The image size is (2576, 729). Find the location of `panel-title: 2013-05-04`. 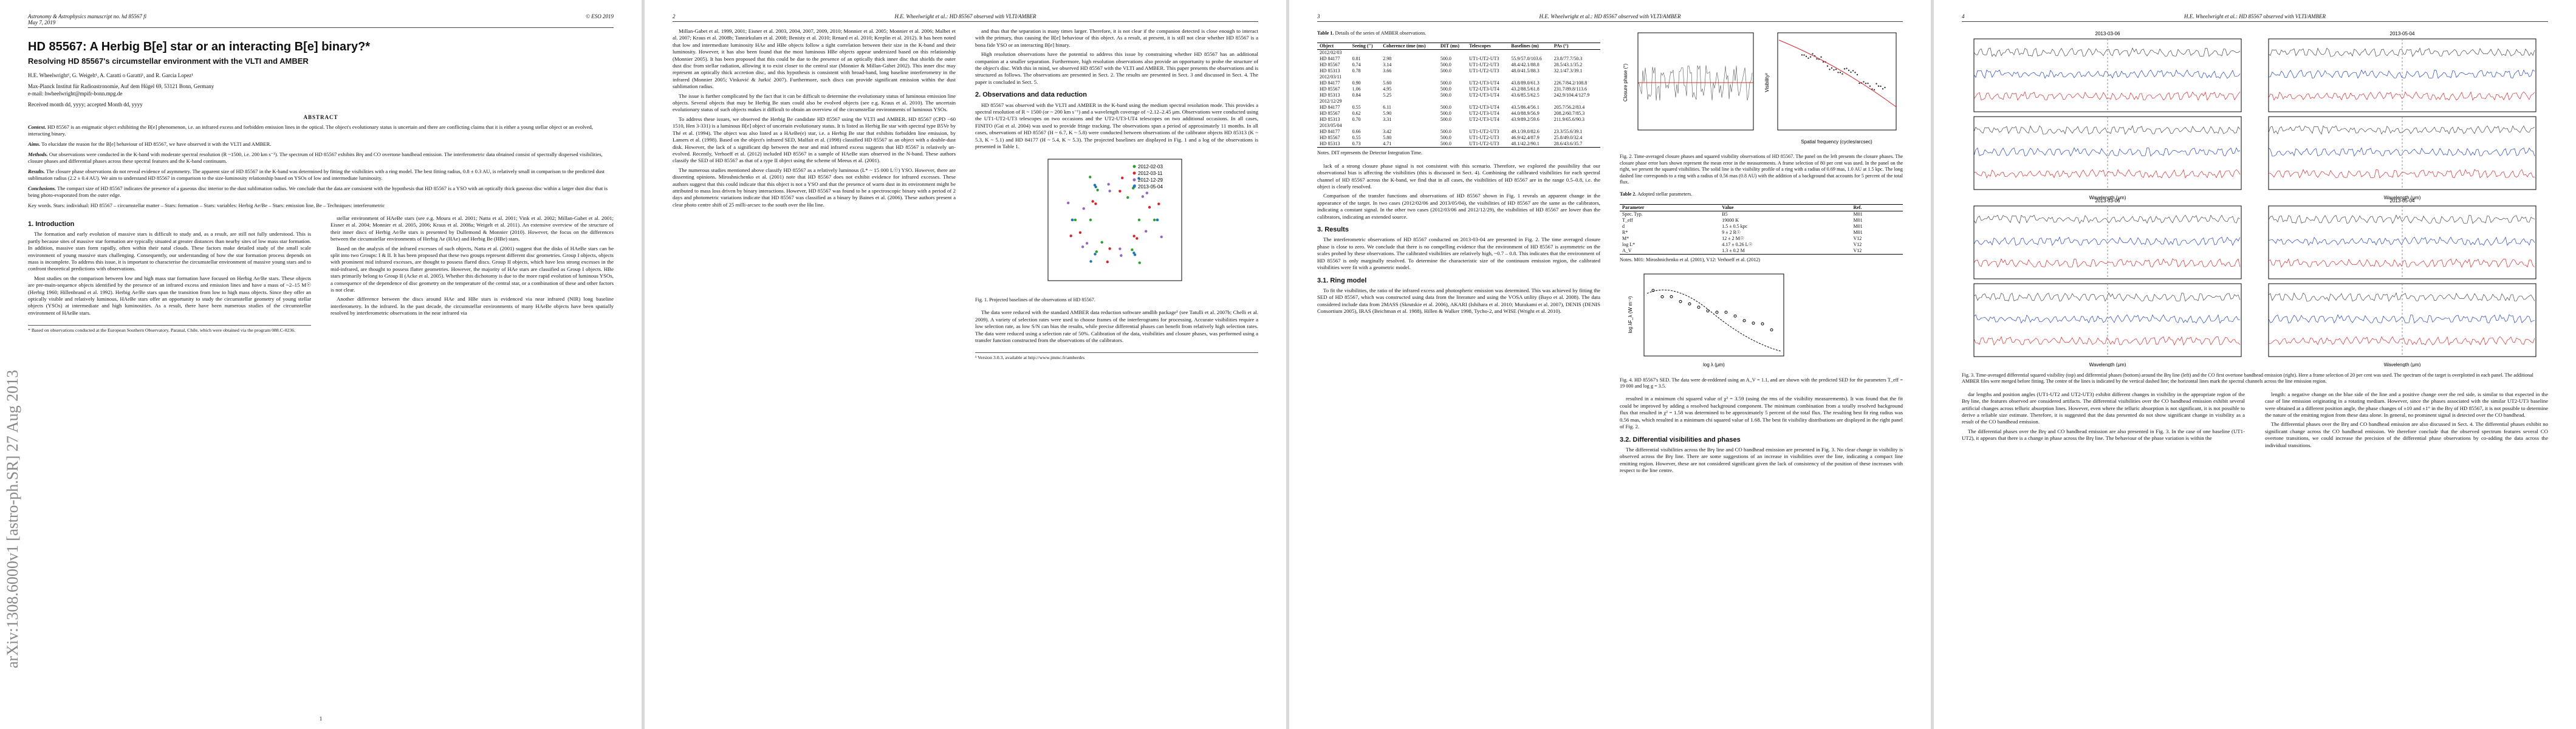

panel-title: 2013-05-04 is located at coordinates (2402, 201).